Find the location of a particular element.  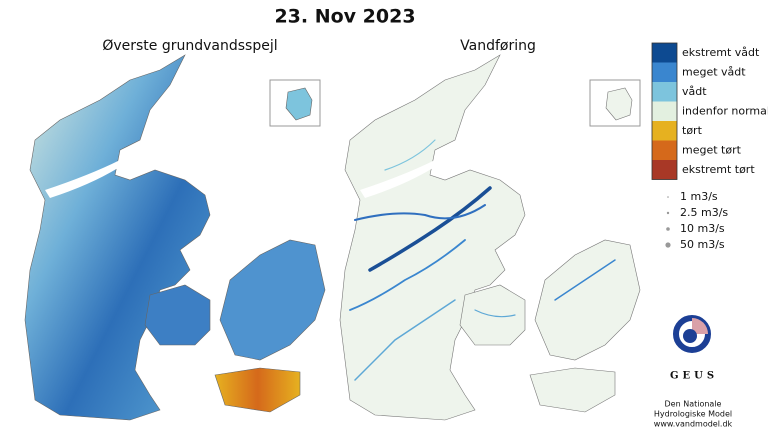

legend-label: meget vådt is located at coordinates (714, 71).